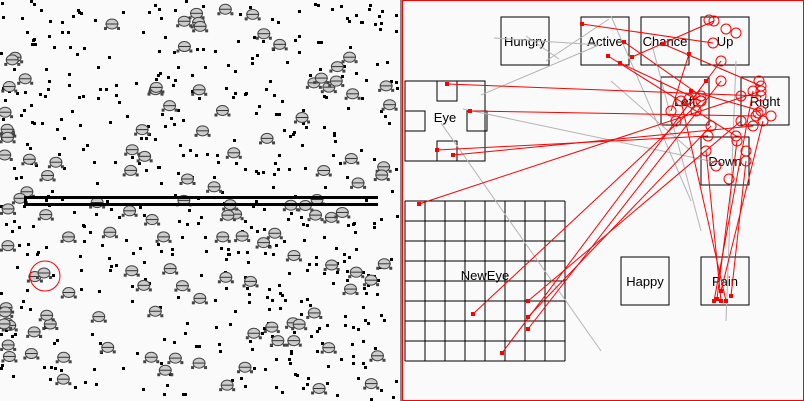 This screenshot has height=401, width=804. What do you see at coordinates (525, 41) in the screenshot?
I see `neuron-hungry: Hungry` at bounding box center [525, 41].